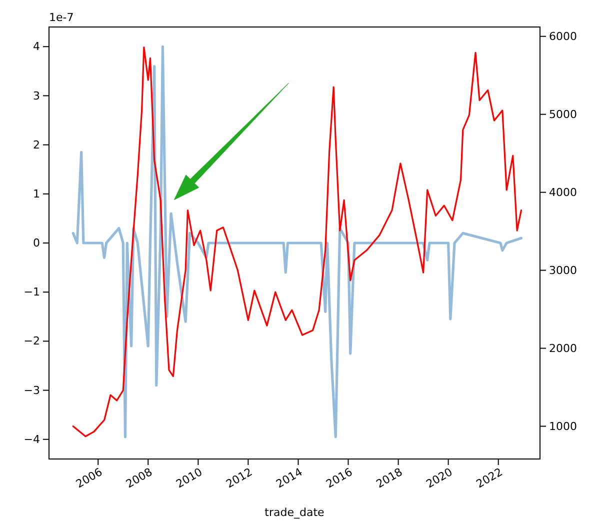 The image size is (609, 523). Describe the element at coordinates (61, 17) in the screenshot. I see `text: 1e-7` at that location.